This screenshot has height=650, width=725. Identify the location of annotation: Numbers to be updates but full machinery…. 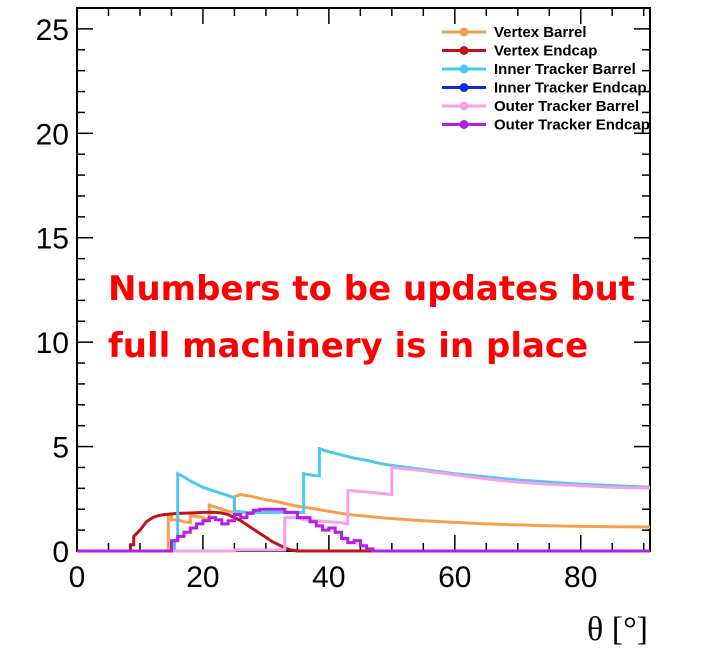
(371, 317).